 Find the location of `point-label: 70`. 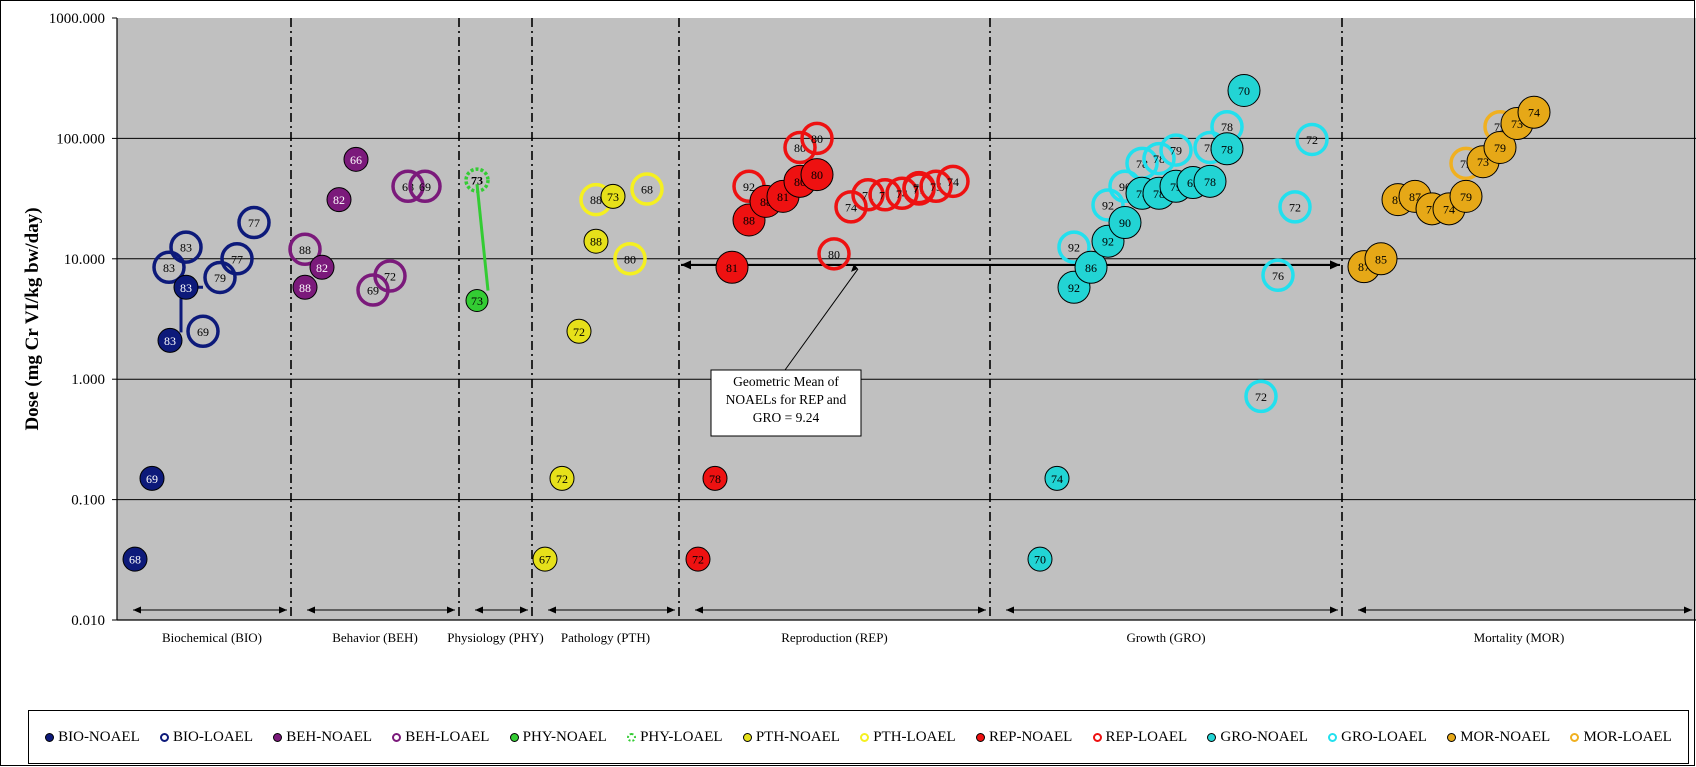

point-label: 70 is located at coordinates (1244, 91).